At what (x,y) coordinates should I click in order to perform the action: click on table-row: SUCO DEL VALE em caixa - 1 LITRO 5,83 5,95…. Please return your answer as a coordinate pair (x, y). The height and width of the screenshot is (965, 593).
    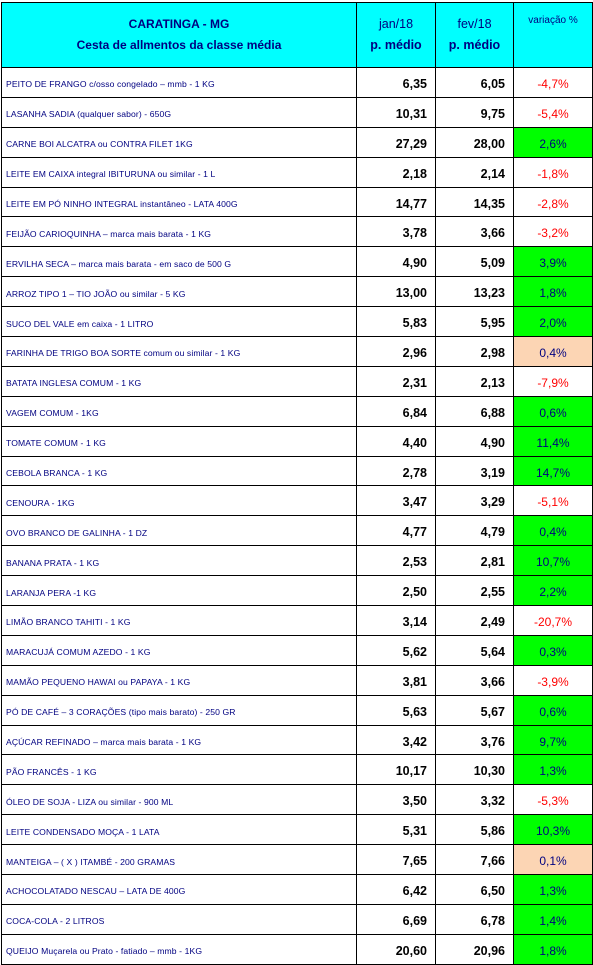
    Looking at the image, I should click on (297, 322).